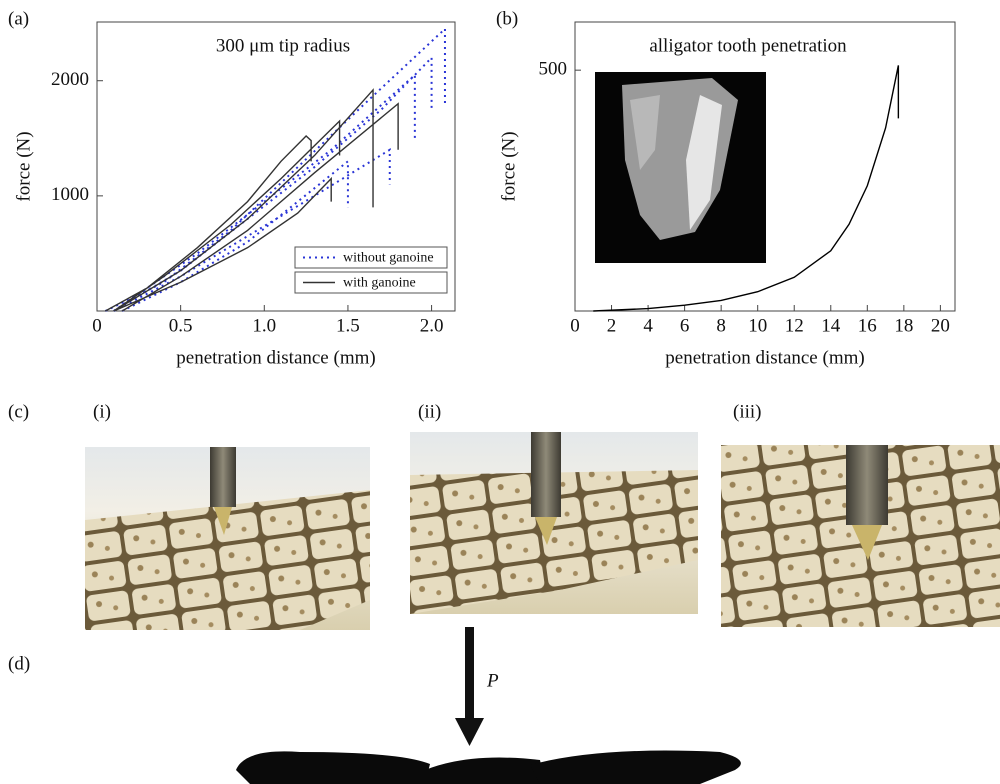  I want to click on x-tick-label: 20, so click(940, 325).